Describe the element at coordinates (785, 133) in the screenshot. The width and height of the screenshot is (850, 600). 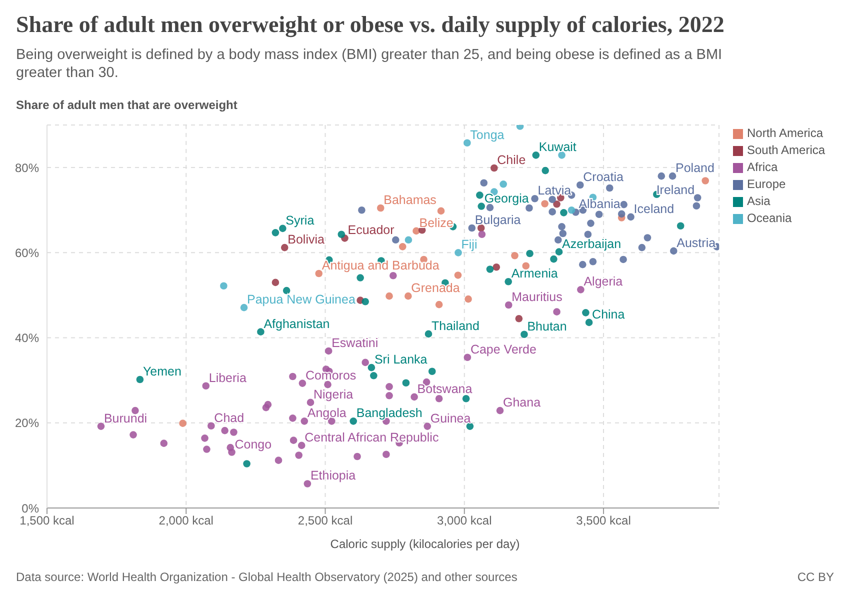
I see `legend-label: North America` at that location.